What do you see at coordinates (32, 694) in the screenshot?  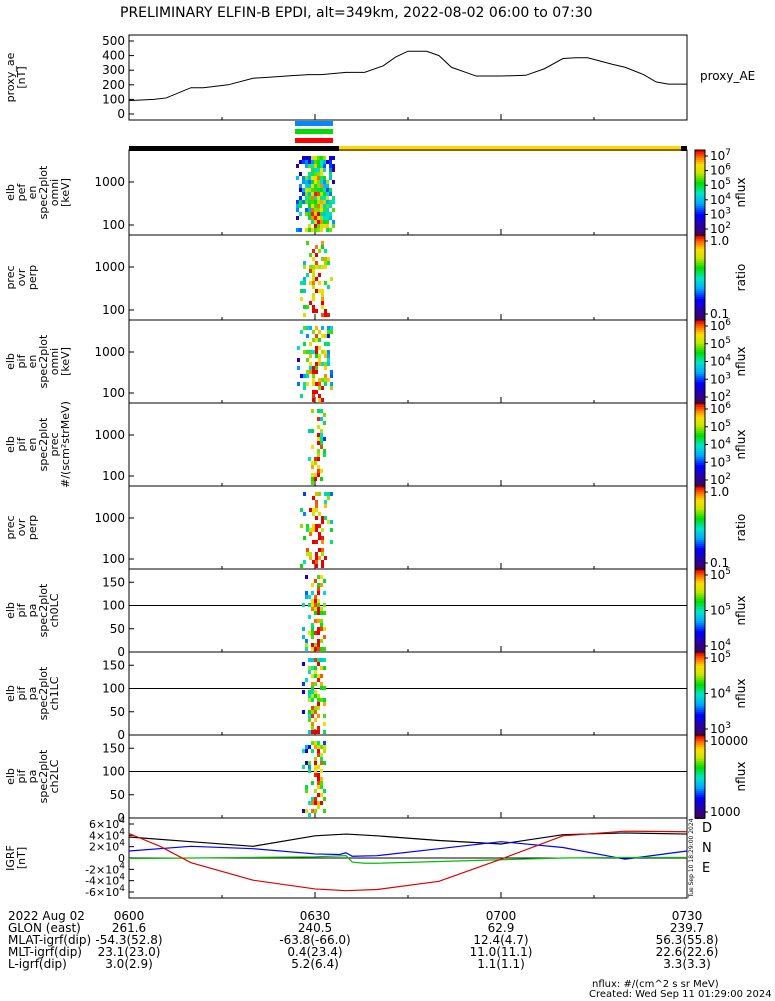 I see `ylabel-line: pa` at bounding box center [32, 694].